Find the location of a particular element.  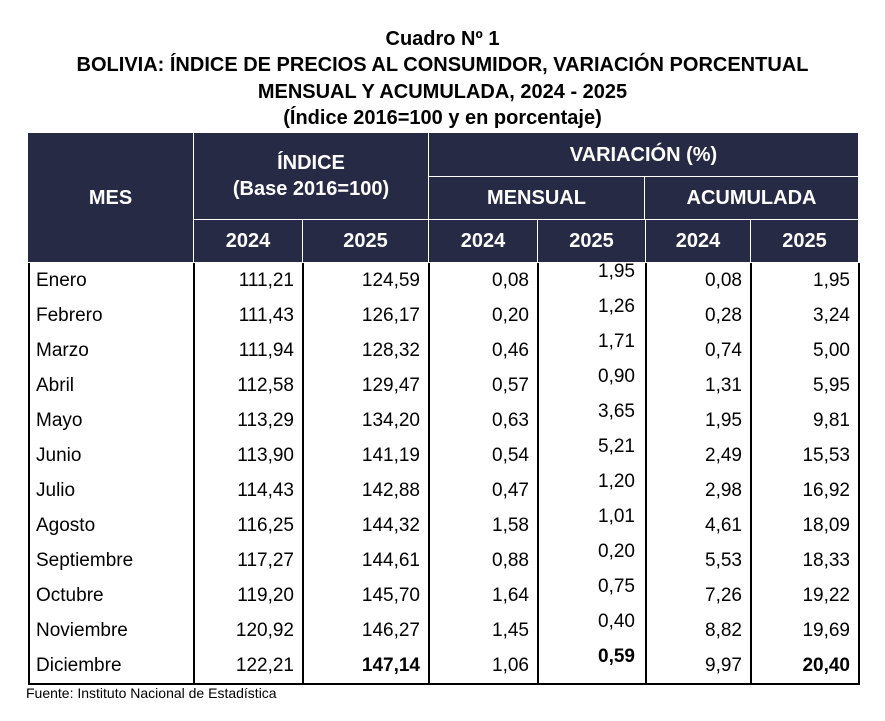

month-cell: Febrero is located at coordinates (69, 315).